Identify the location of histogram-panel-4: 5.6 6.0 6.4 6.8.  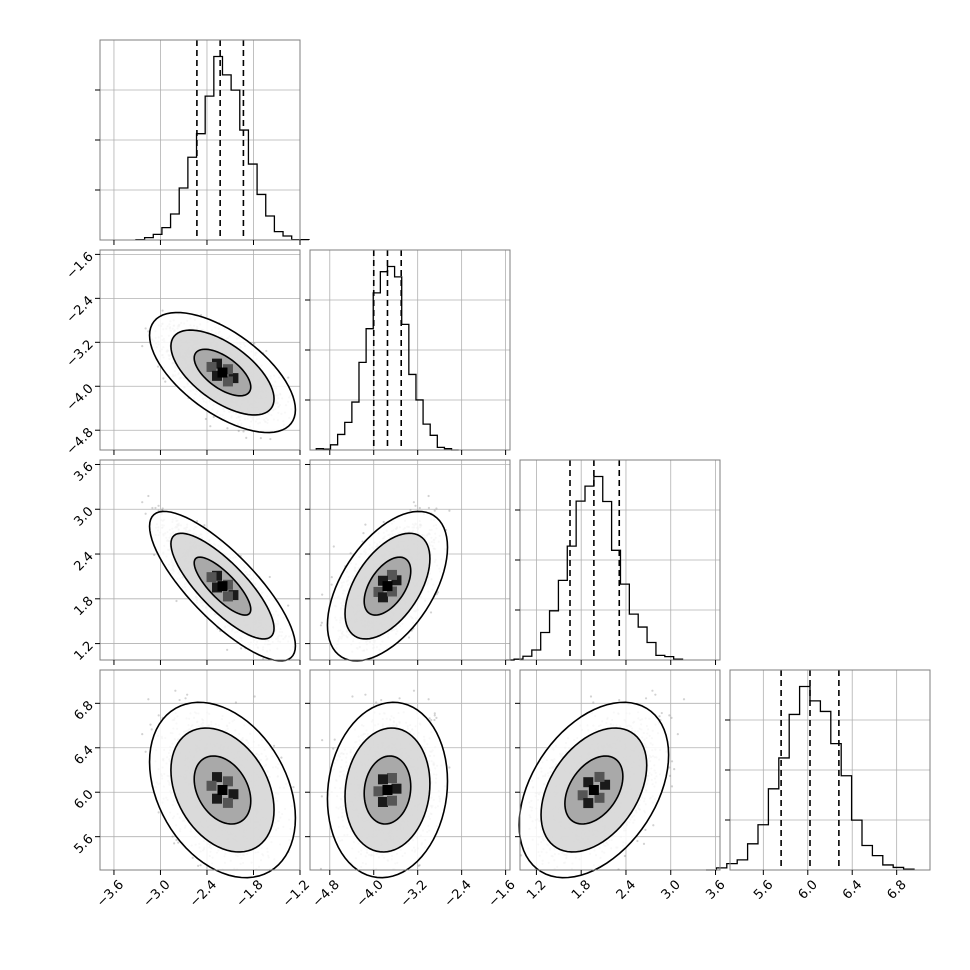
(818, 786).